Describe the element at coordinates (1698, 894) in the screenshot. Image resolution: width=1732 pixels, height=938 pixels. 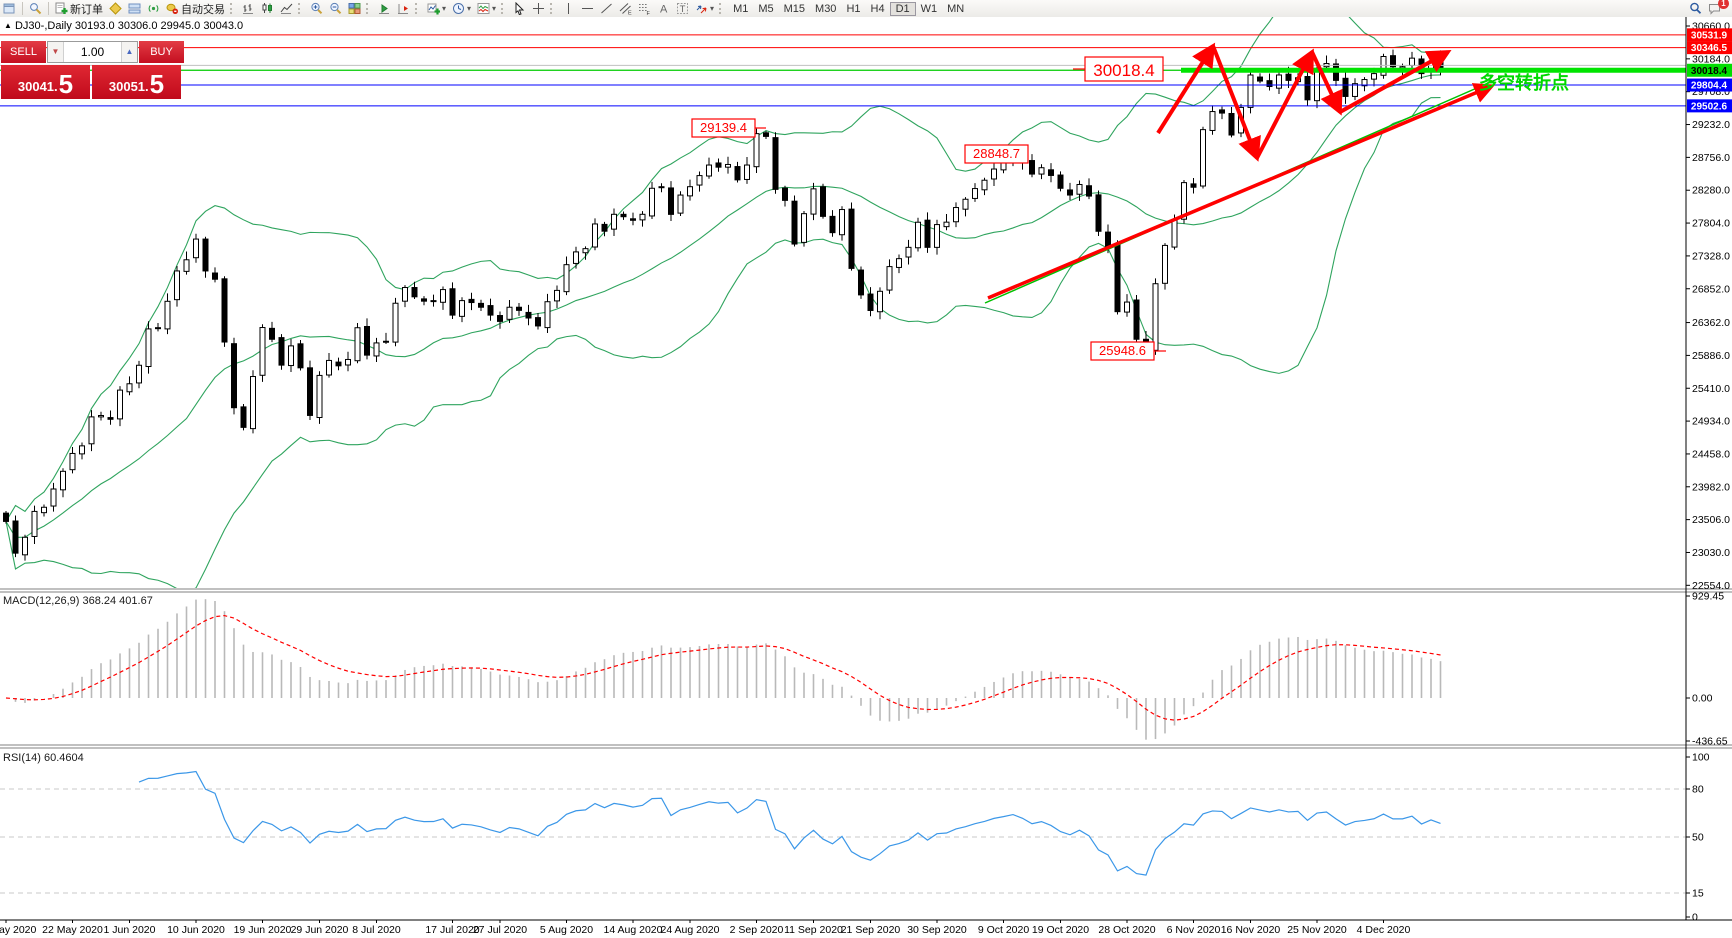
I see `rsi-axis-tick: 15` at that location.